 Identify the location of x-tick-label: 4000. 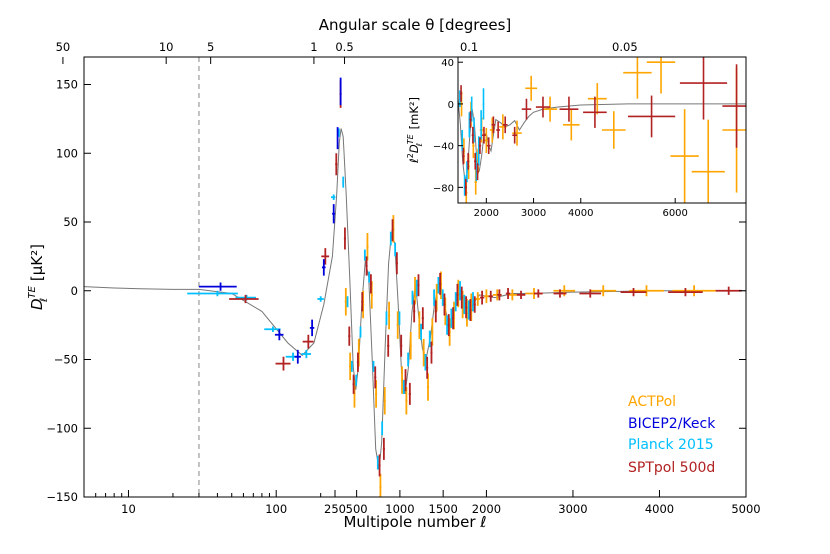
(659, 509).